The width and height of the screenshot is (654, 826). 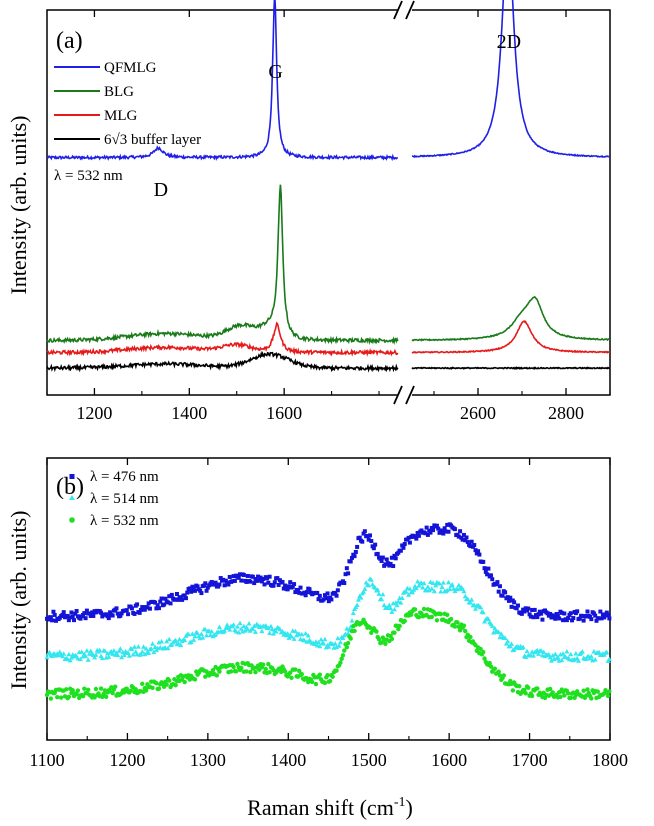 I want to click on x-tick-label: 1200, so click(x=127, y=760).